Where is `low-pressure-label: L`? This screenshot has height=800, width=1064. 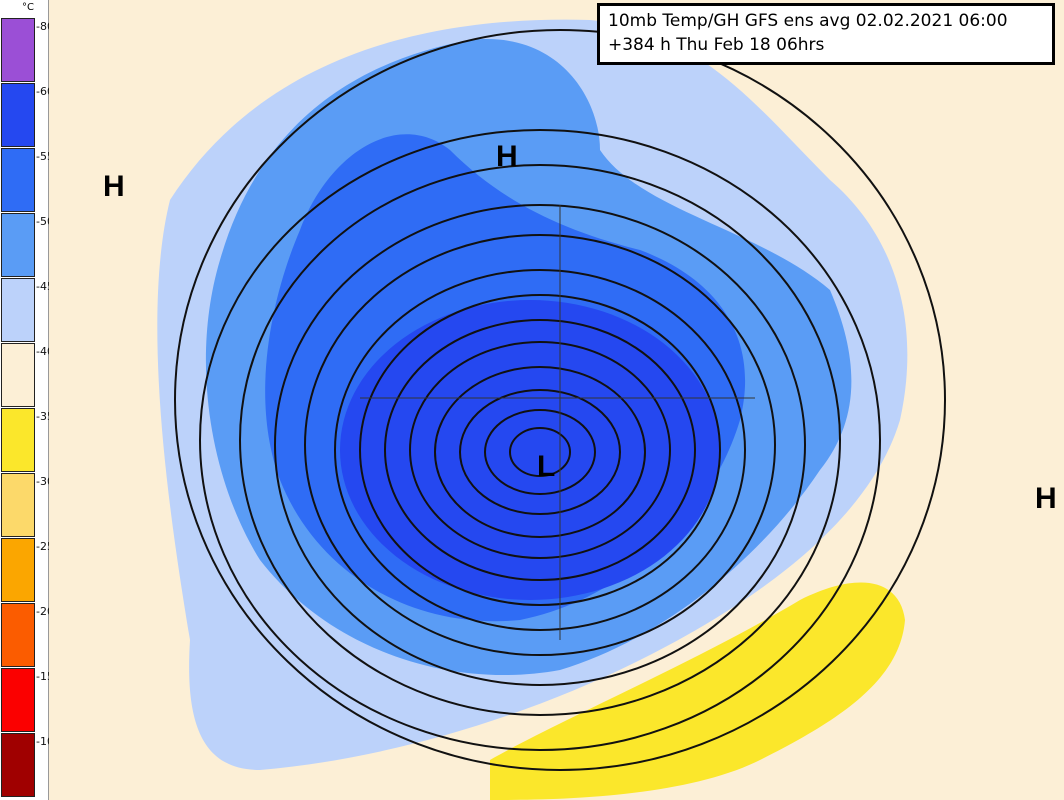
low-pressure-label: L is located at coordinates (546, 466).